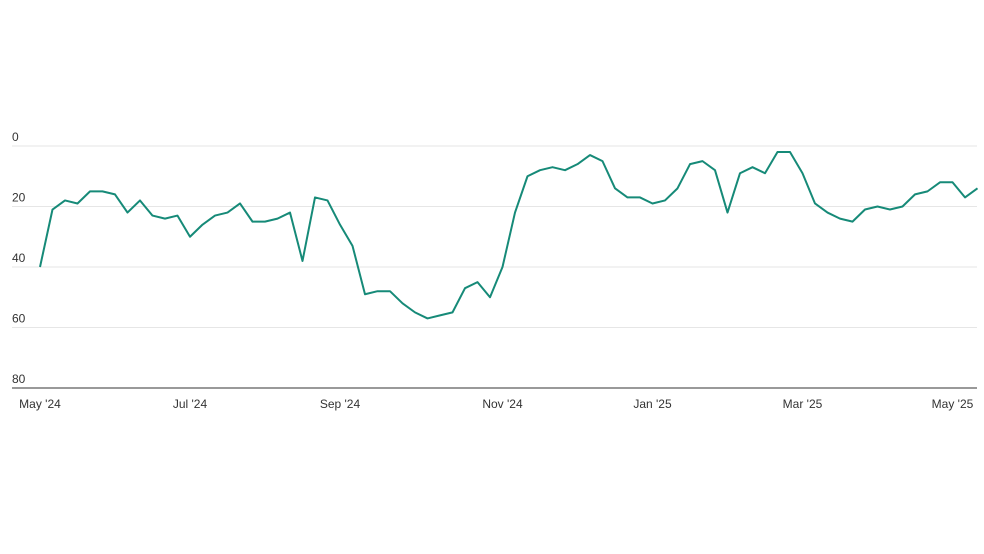 The height and width of the screenshot is (554, 984). Describe the element at coordinates (502, 404) in the screenshot. I see `x-tick-label: Nov '24` at that location.